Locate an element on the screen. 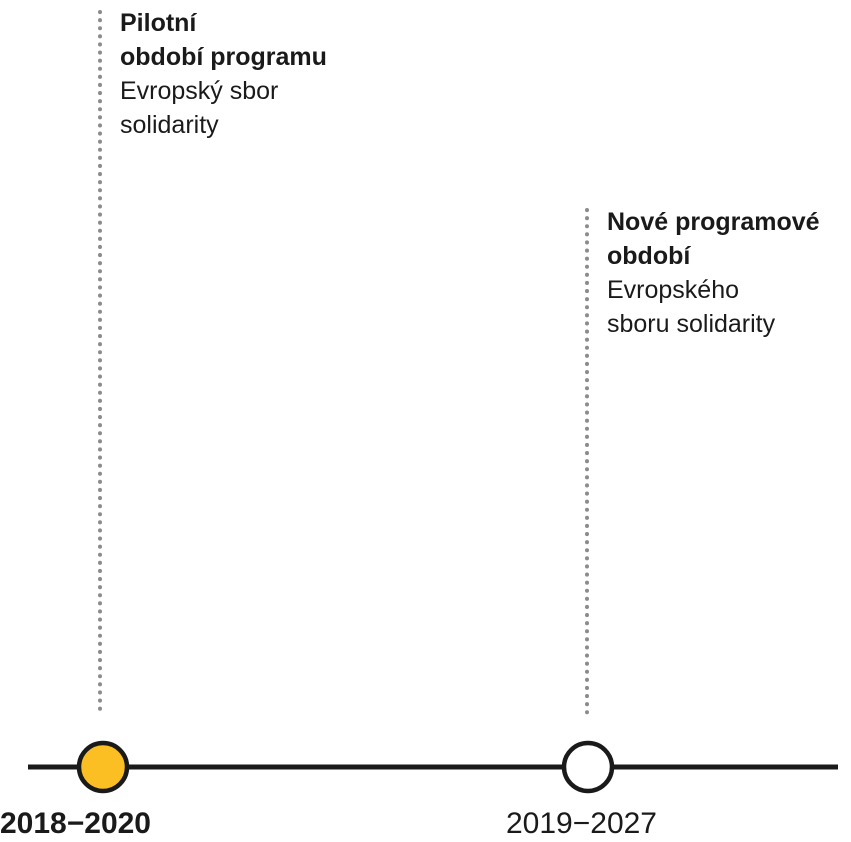 The image size is (851, 842). milestone-1-heading: Pilotní období programu is located at coordinates (223, 40).